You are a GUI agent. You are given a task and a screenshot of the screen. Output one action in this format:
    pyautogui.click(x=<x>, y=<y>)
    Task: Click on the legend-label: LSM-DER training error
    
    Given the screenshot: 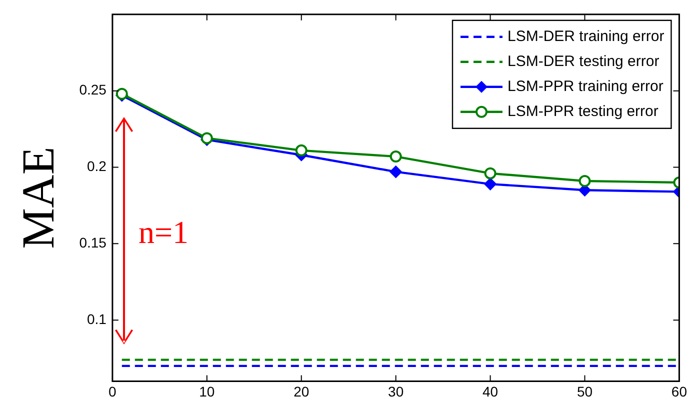 What is the action you would take?
    pyautogui.click(x=586, y=37)
    